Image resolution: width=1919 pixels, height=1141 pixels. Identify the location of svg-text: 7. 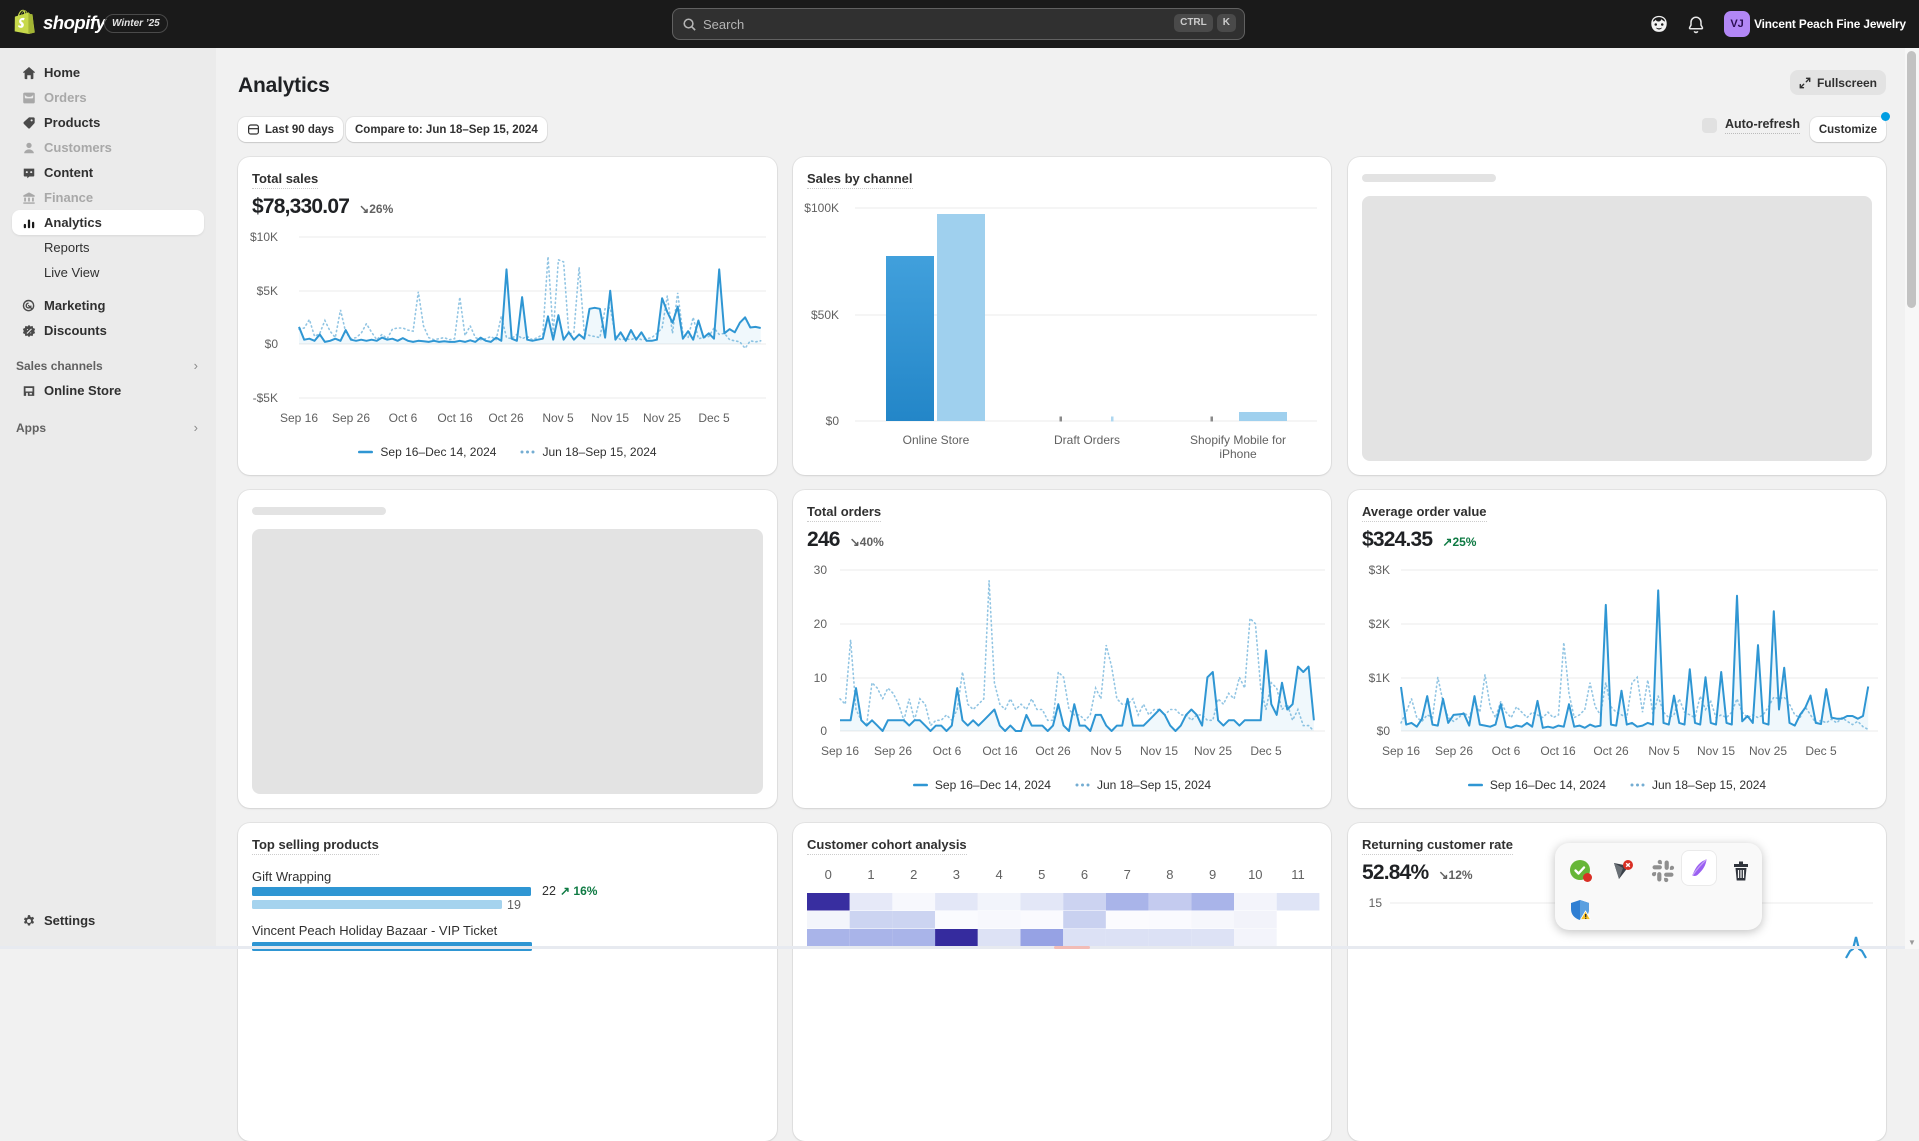
(1127, 874).